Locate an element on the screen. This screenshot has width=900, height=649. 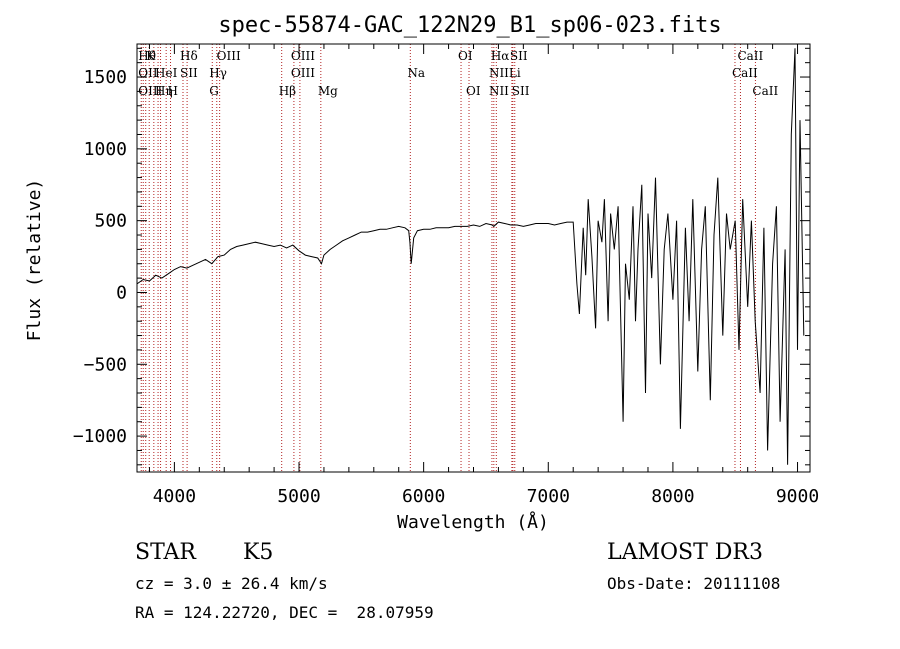
line-label: Hθ is located at coordinates (147, 56).